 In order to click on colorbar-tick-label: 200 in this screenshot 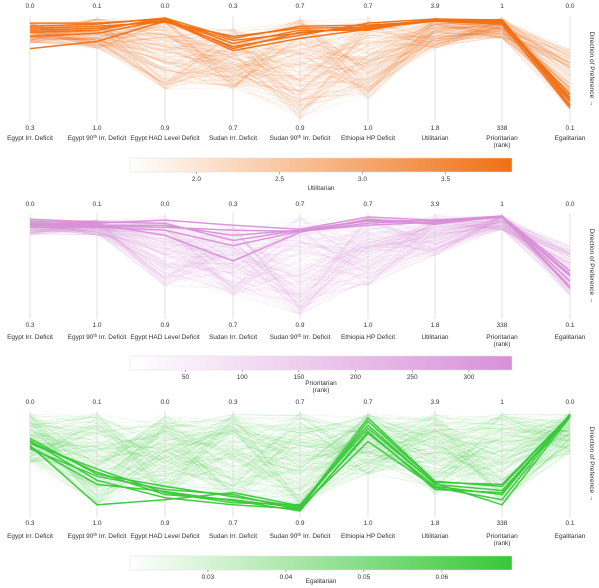, I will do `click(355, 377)`.